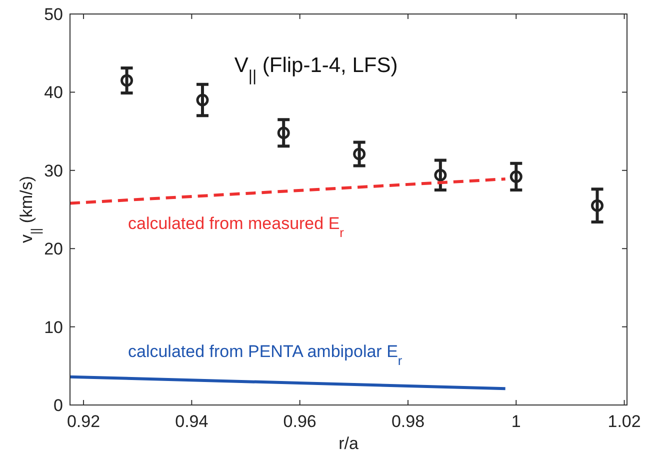 The width and height of the screenshot is (648, 468). Describe the element at coordinates (191, 421) in the screenshot. I see `x-tick-label: 0.94` at that location.